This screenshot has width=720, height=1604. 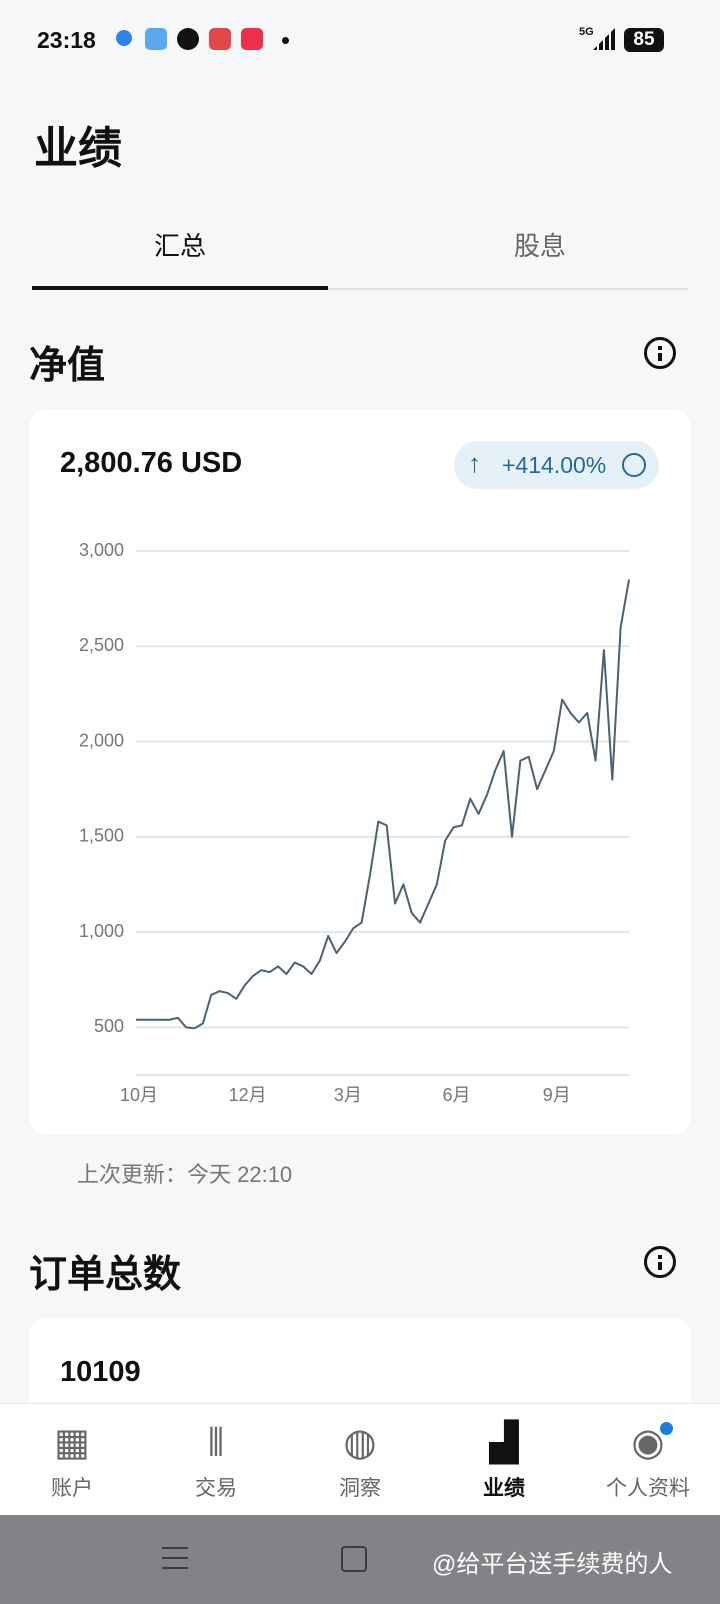 What do you see at coordinates (360, 1488) in the screenshot?
I see `nav-label: 洞察` at bounding box center [360, 1488].